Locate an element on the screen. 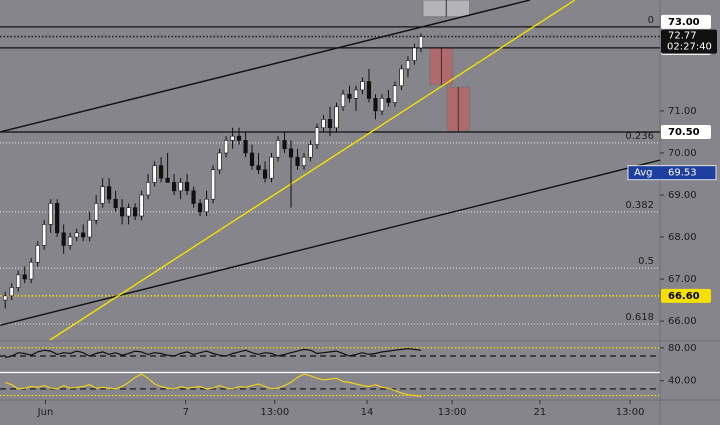 This screenshot has height=425, width=720. fib-label: 0 is located at coordinates (651, 20).